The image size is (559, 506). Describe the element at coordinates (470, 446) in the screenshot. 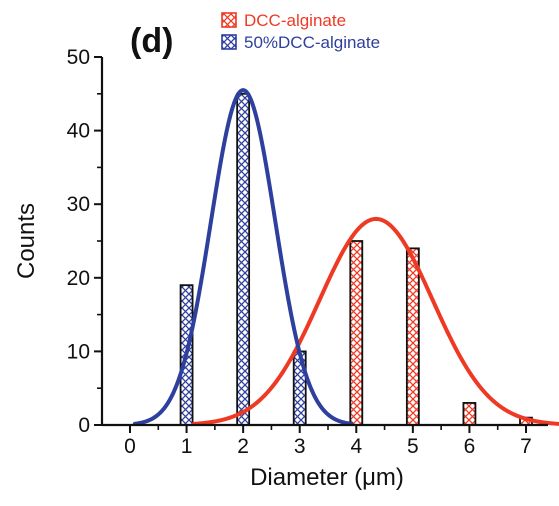

I see `x-tick-label: 6` at that location.